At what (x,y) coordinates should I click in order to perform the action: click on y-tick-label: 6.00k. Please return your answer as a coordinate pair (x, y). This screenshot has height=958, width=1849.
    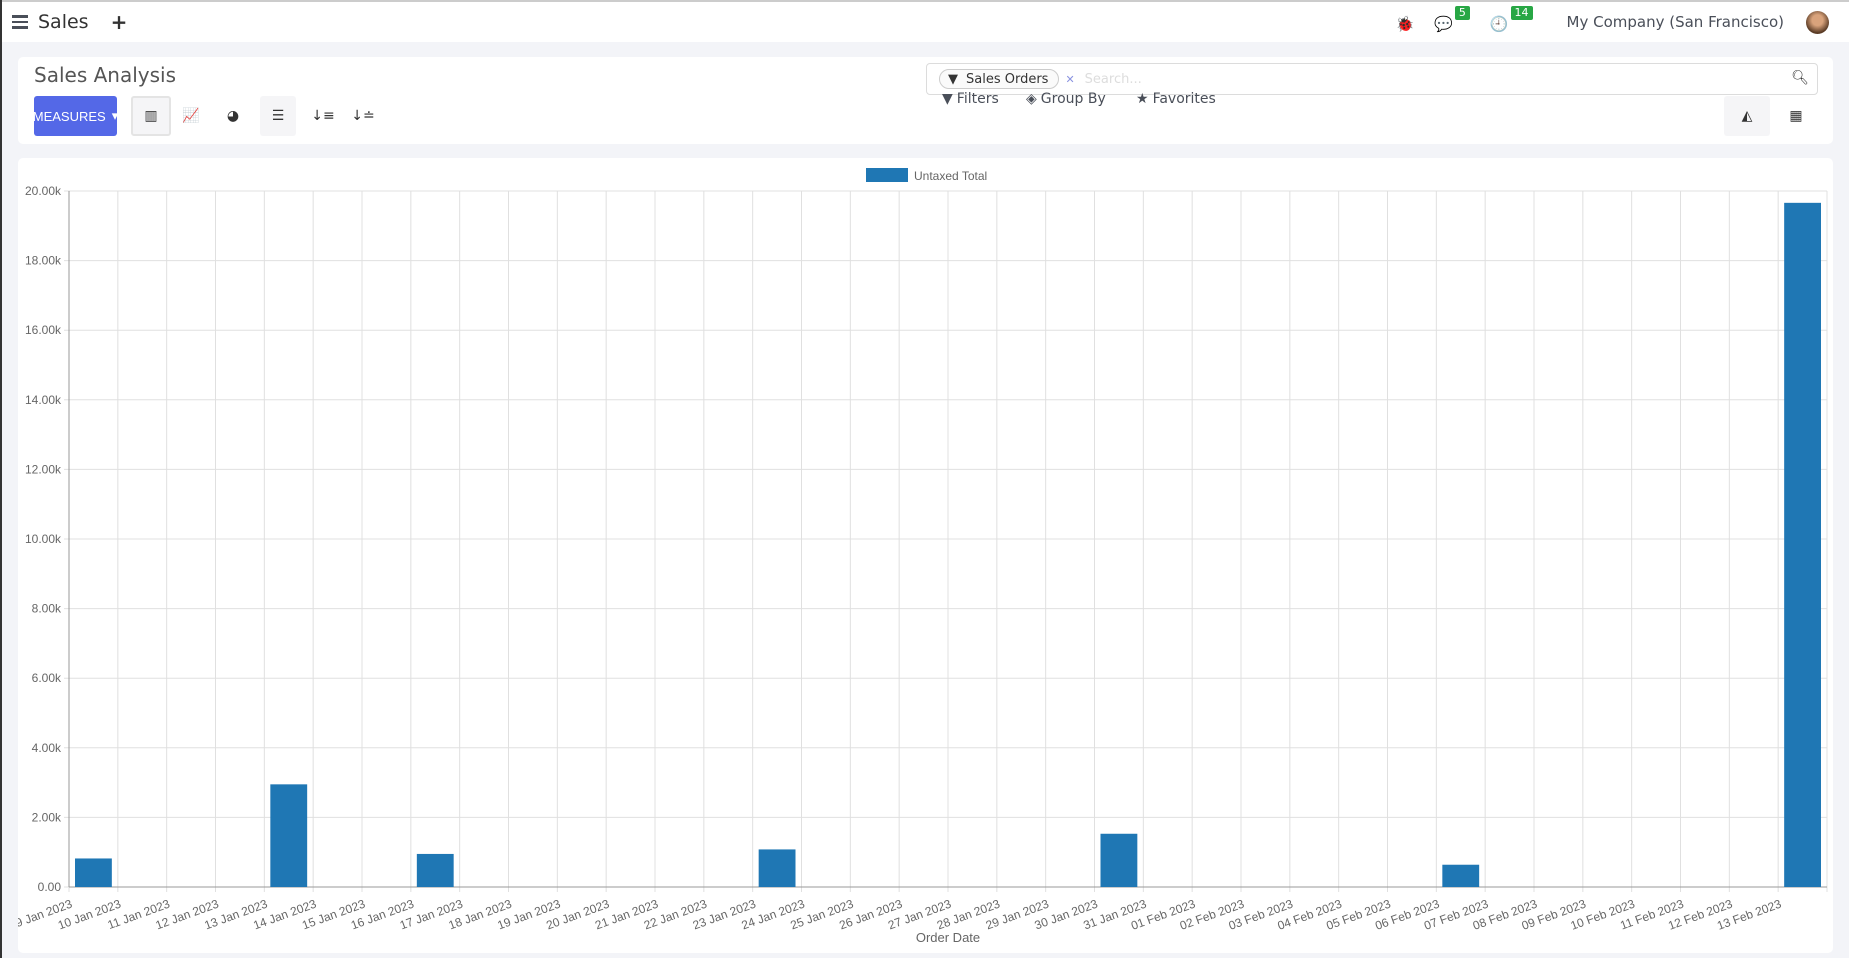
    Looking at the image, I should click on (47, 678).